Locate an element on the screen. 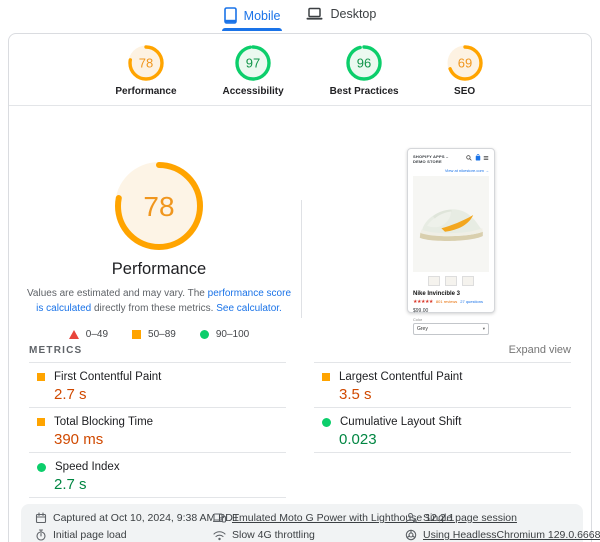 Image resolution: width=600 pixels, height=542 pixels. session-type: Single page session is located at coordinates (502, 518).